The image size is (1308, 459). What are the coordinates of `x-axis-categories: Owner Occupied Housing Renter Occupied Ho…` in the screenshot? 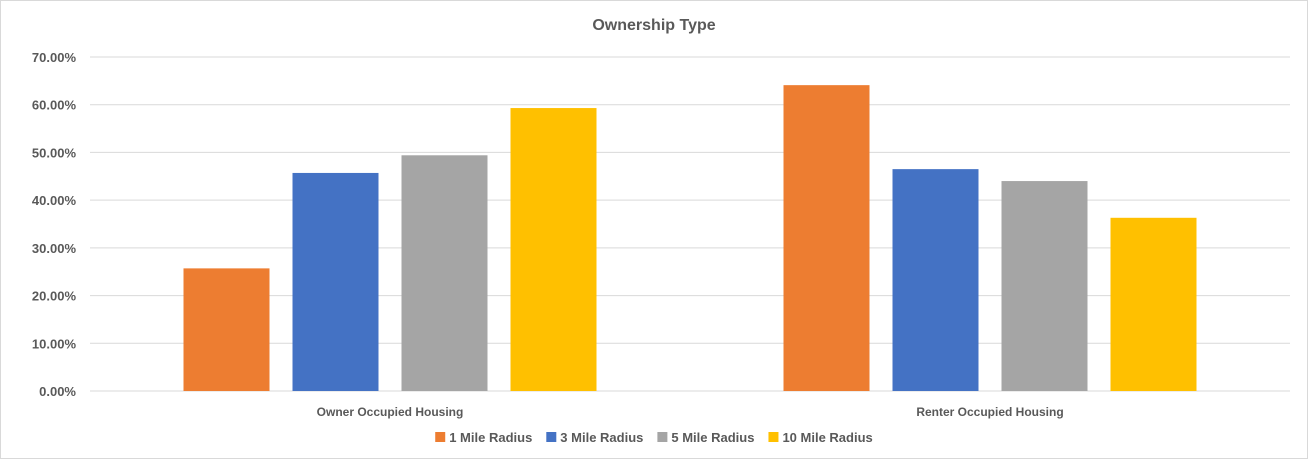 It's located at (690, 412).